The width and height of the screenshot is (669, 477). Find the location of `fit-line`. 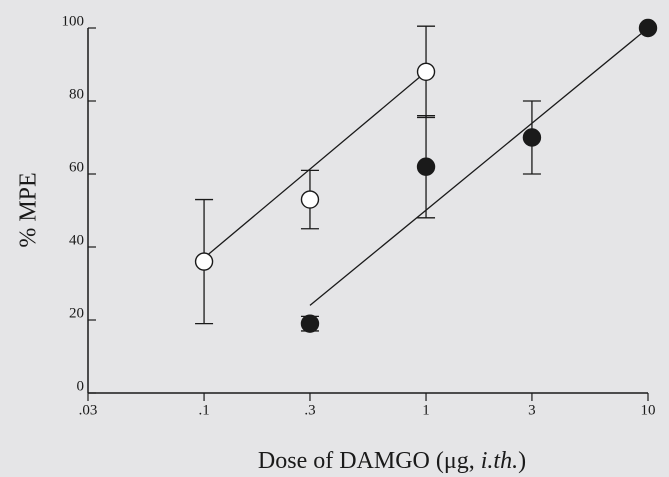

fit-line is located at coordinates (315, 165).